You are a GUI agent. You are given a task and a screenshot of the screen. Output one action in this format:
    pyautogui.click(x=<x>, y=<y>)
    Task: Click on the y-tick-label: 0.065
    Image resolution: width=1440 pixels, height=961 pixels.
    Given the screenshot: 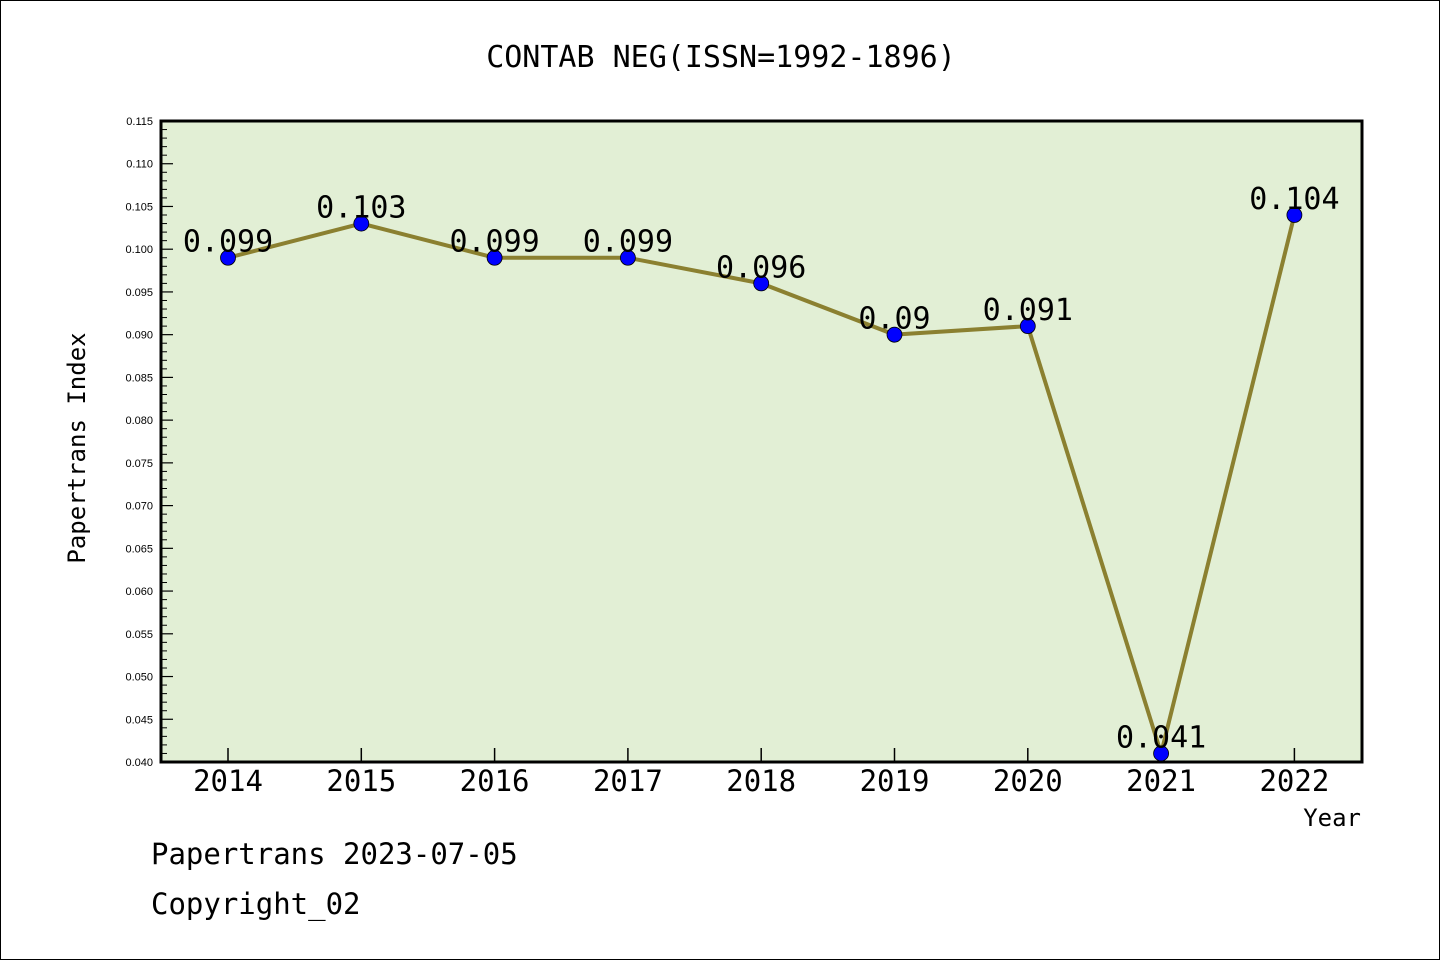 What is the action you would take?
    pyautogui.click(x=139, y=549)
    